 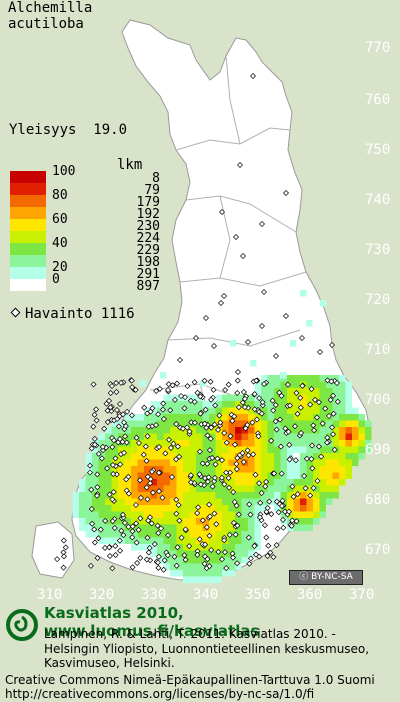 What do you see at coordinates (326, 577) in the screenshot?
I see `cc-license-badge: ⓒ BY-NC-SA` at bounding box center [326, 577].